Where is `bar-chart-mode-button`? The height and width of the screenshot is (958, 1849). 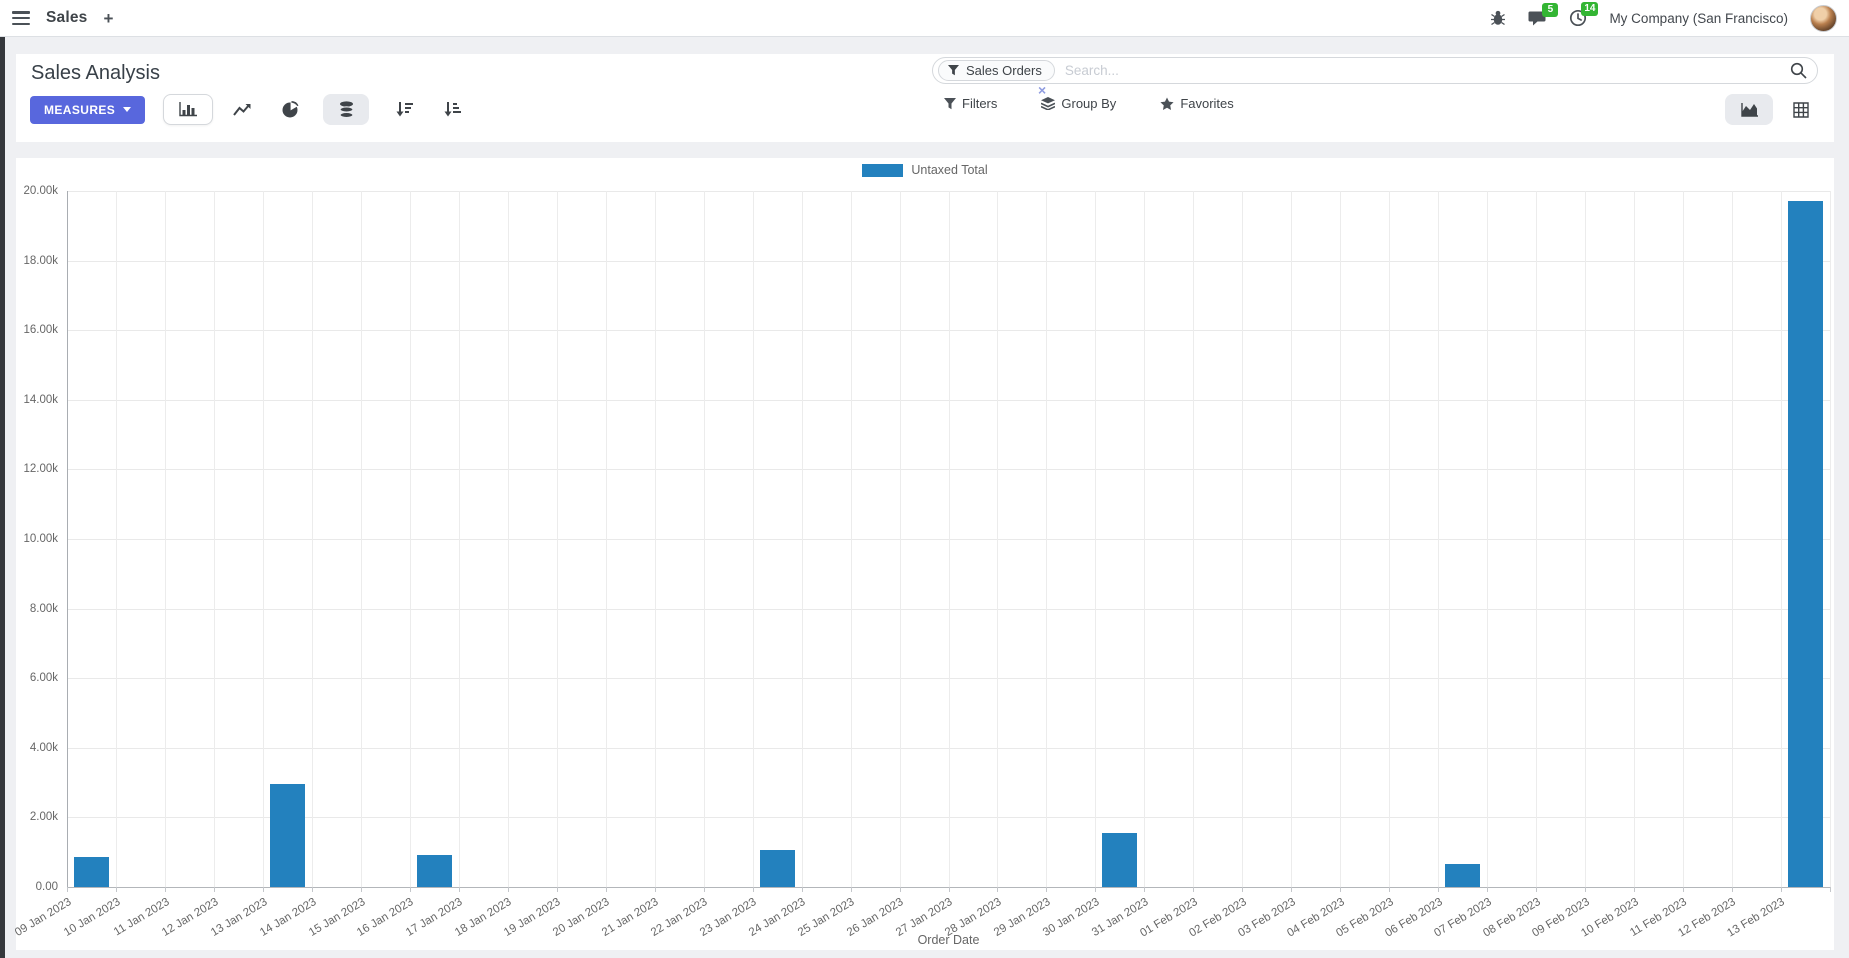
bar-chart-mode-button is located at coordinates (188, 109).